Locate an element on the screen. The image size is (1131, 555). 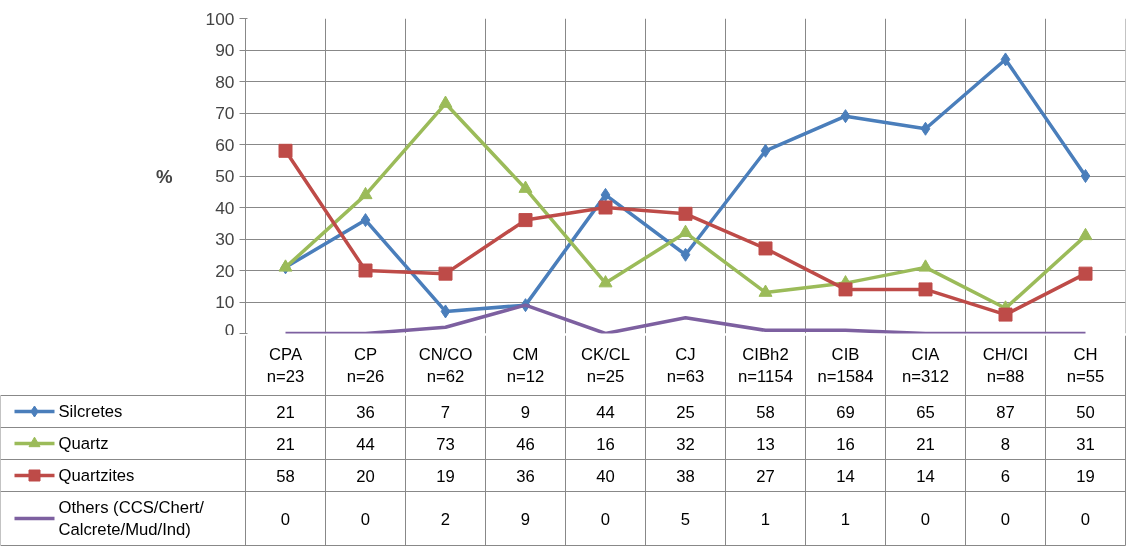
x-tick-label: CIA n=312 is located at coordinates (925, 365).